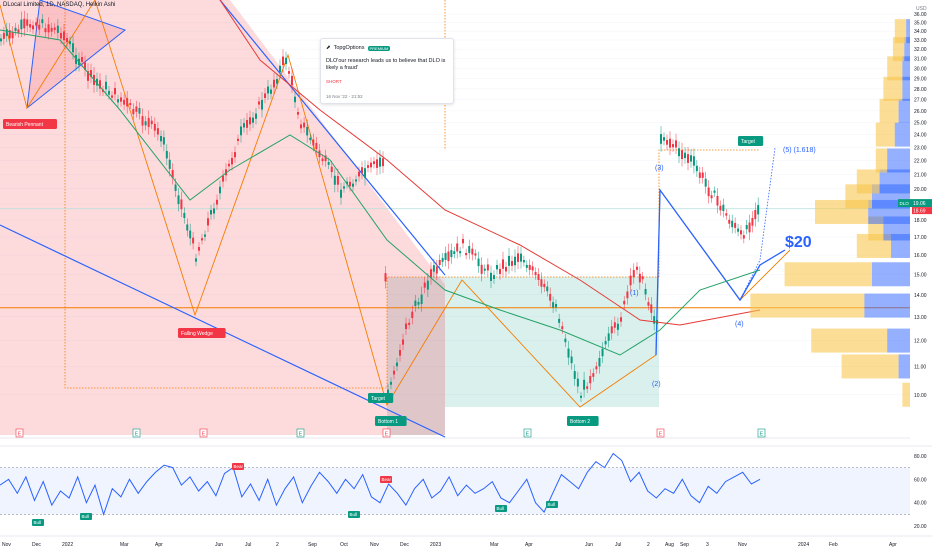 This screenshot has width=932, height=550. I want to click on y-tick-label: 15.00, so click(920, 275).